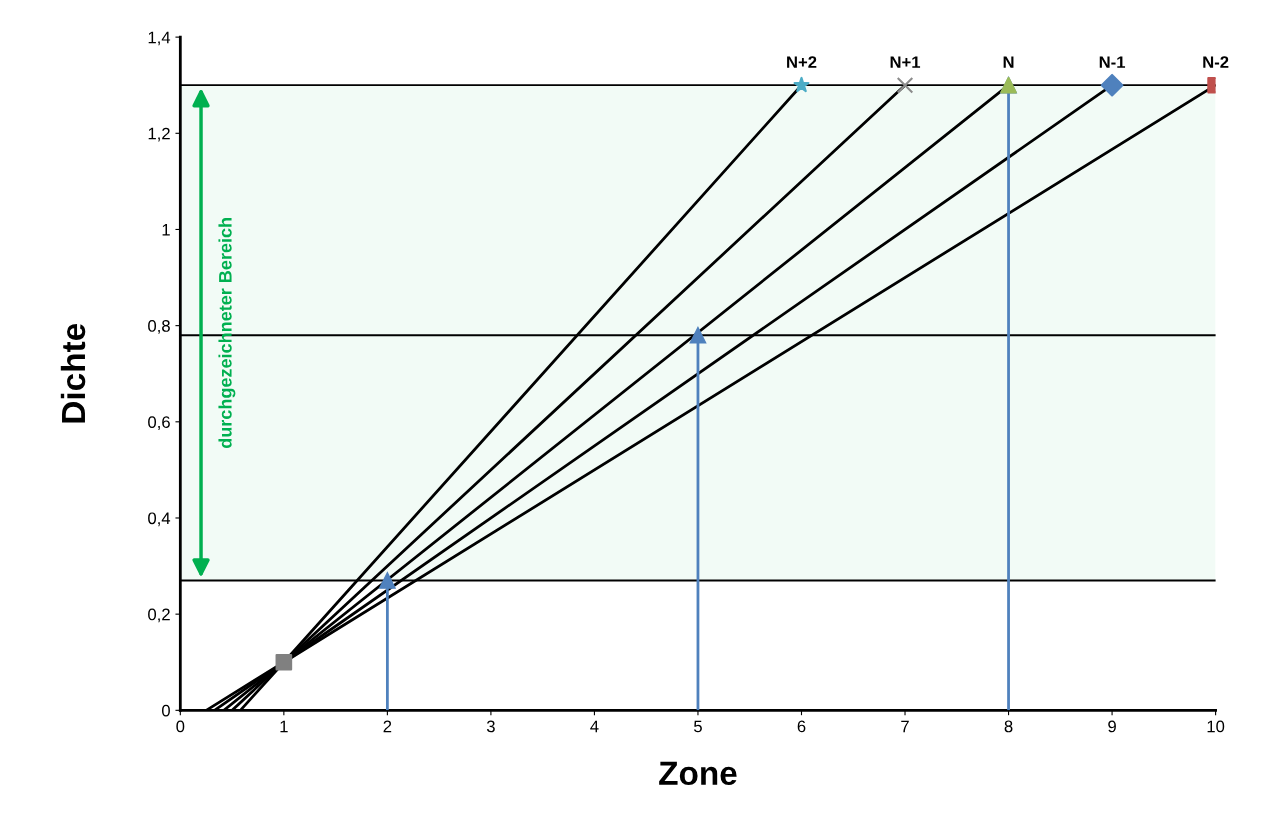  What do you see at coordinates (166, 230) in the screenshot?
I see `y-tick-label: 1` at bounding box center [166, 230].